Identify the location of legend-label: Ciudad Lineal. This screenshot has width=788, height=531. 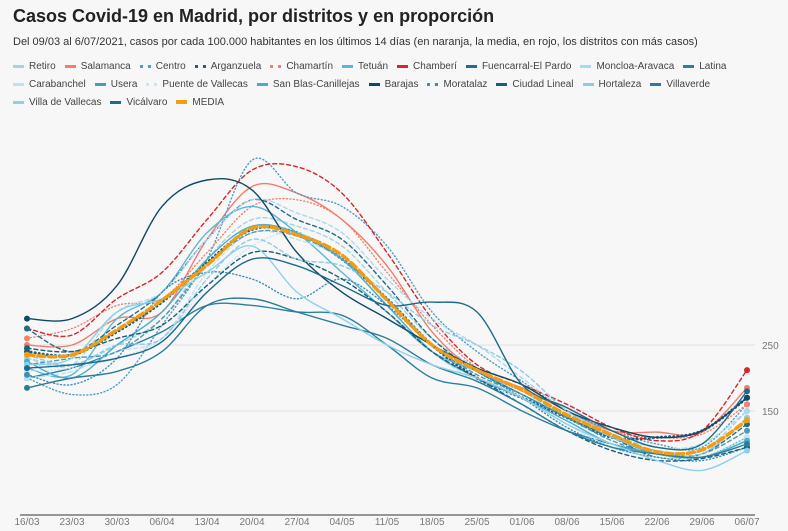
(543, 84).